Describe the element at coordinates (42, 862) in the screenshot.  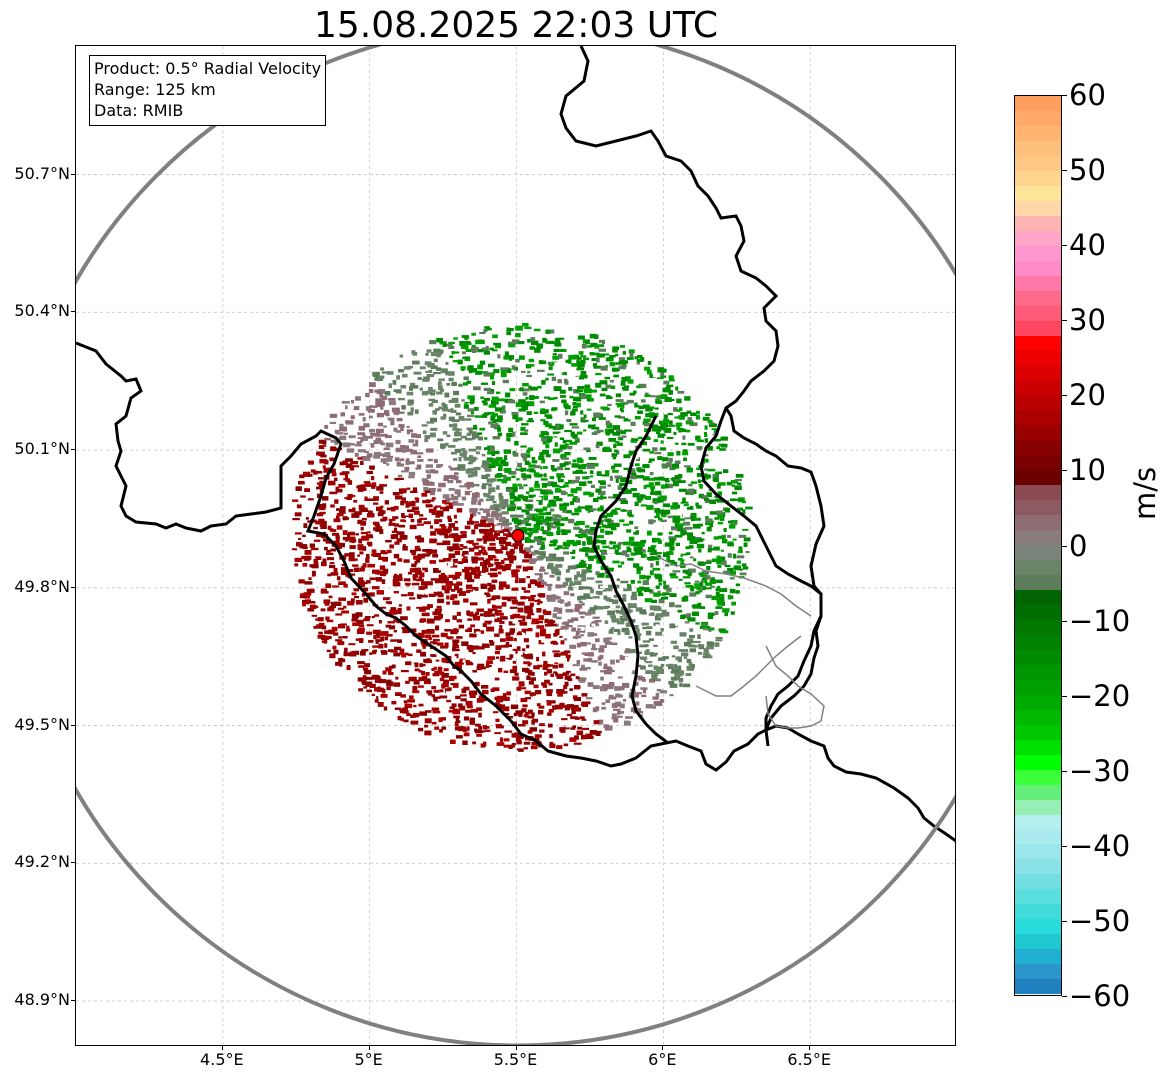
I see `latitude-tick-label: 49.2°N` at that location.